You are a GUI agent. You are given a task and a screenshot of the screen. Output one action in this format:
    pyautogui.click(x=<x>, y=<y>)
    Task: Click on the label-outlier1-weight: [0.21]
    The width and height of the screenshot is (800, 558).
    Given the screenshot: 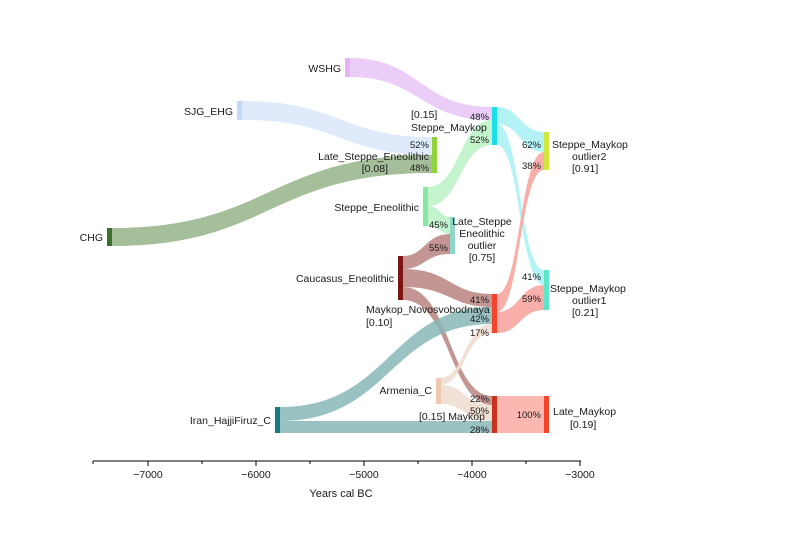 What is the action you would take?
    pyautogui.click(x=585, y=313)
    